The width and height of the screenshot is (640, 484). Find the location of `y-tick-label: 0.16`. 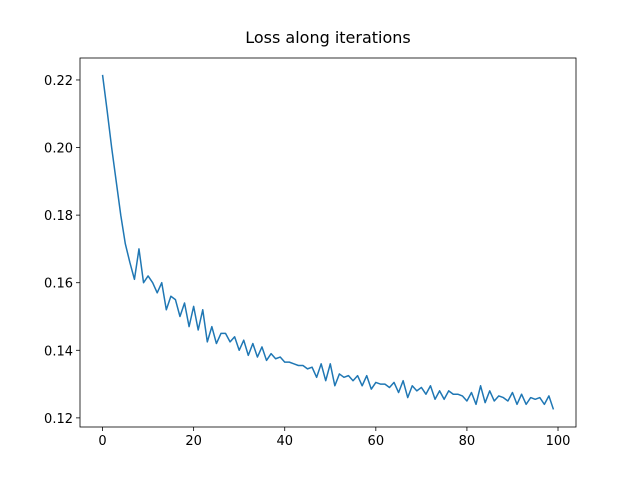

y-tick-label: 0.16 is located at coordinates (58, 284).